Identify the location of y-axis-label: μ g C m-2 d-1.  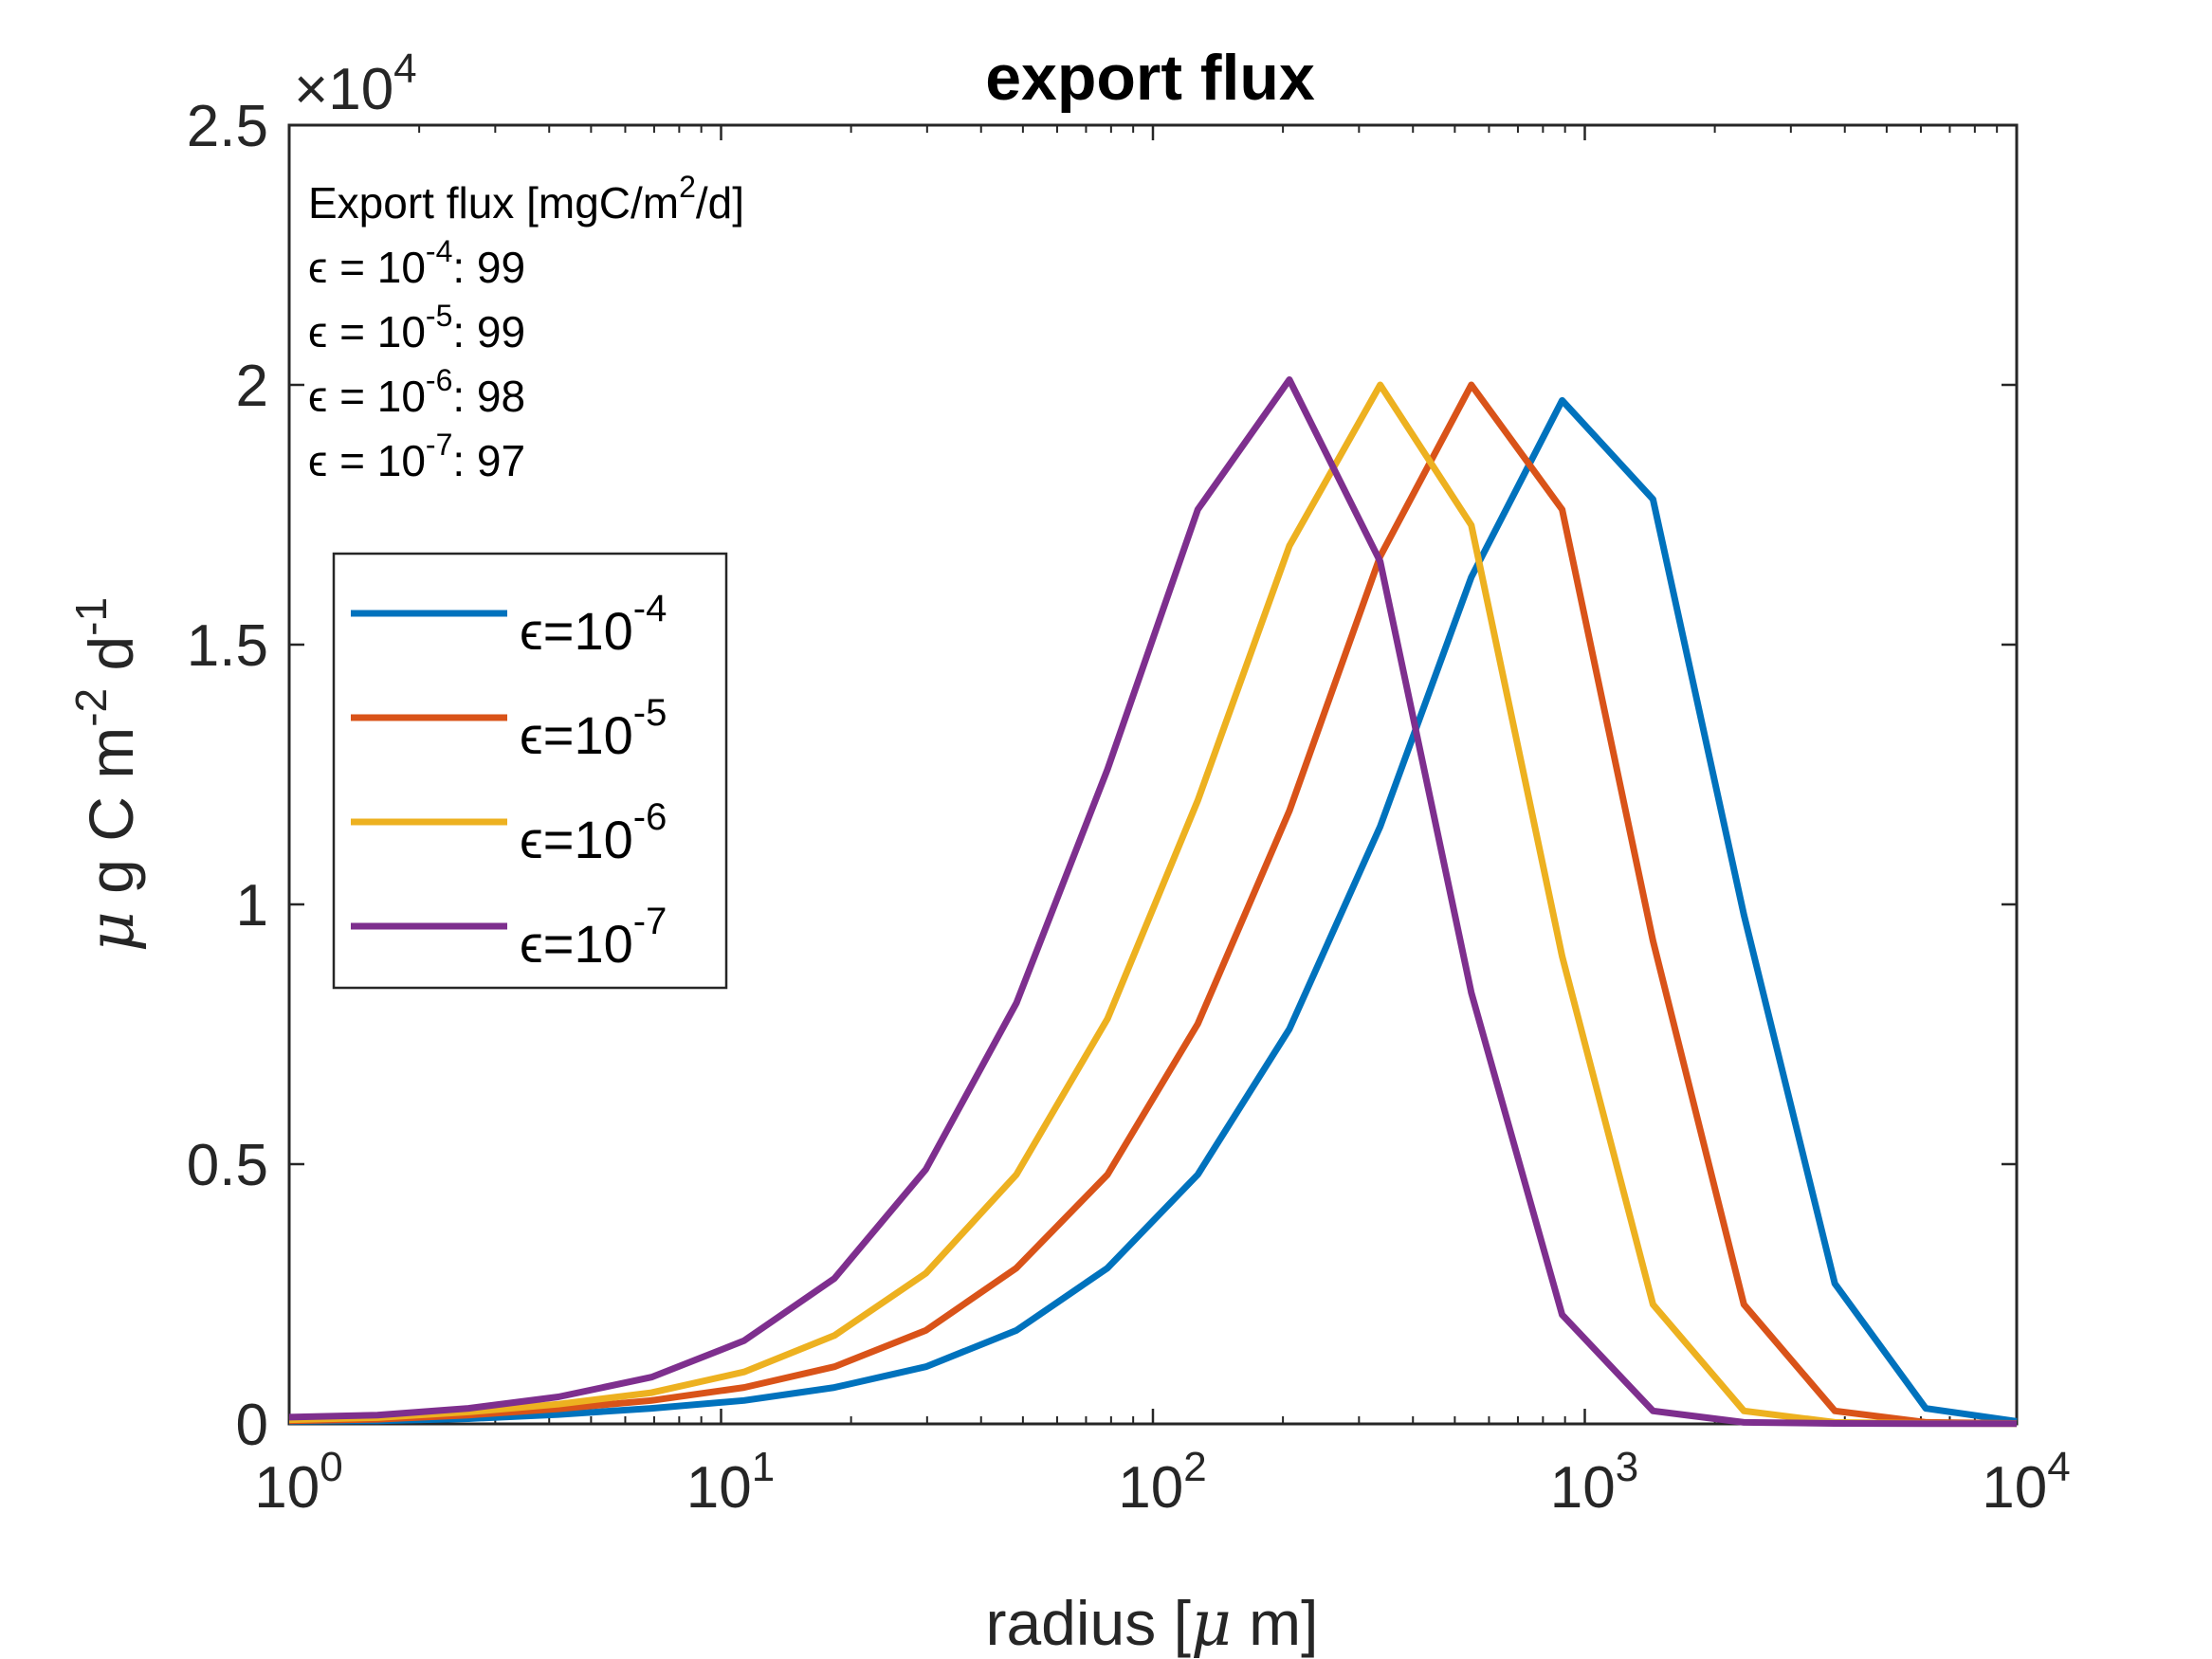
(107, 774).